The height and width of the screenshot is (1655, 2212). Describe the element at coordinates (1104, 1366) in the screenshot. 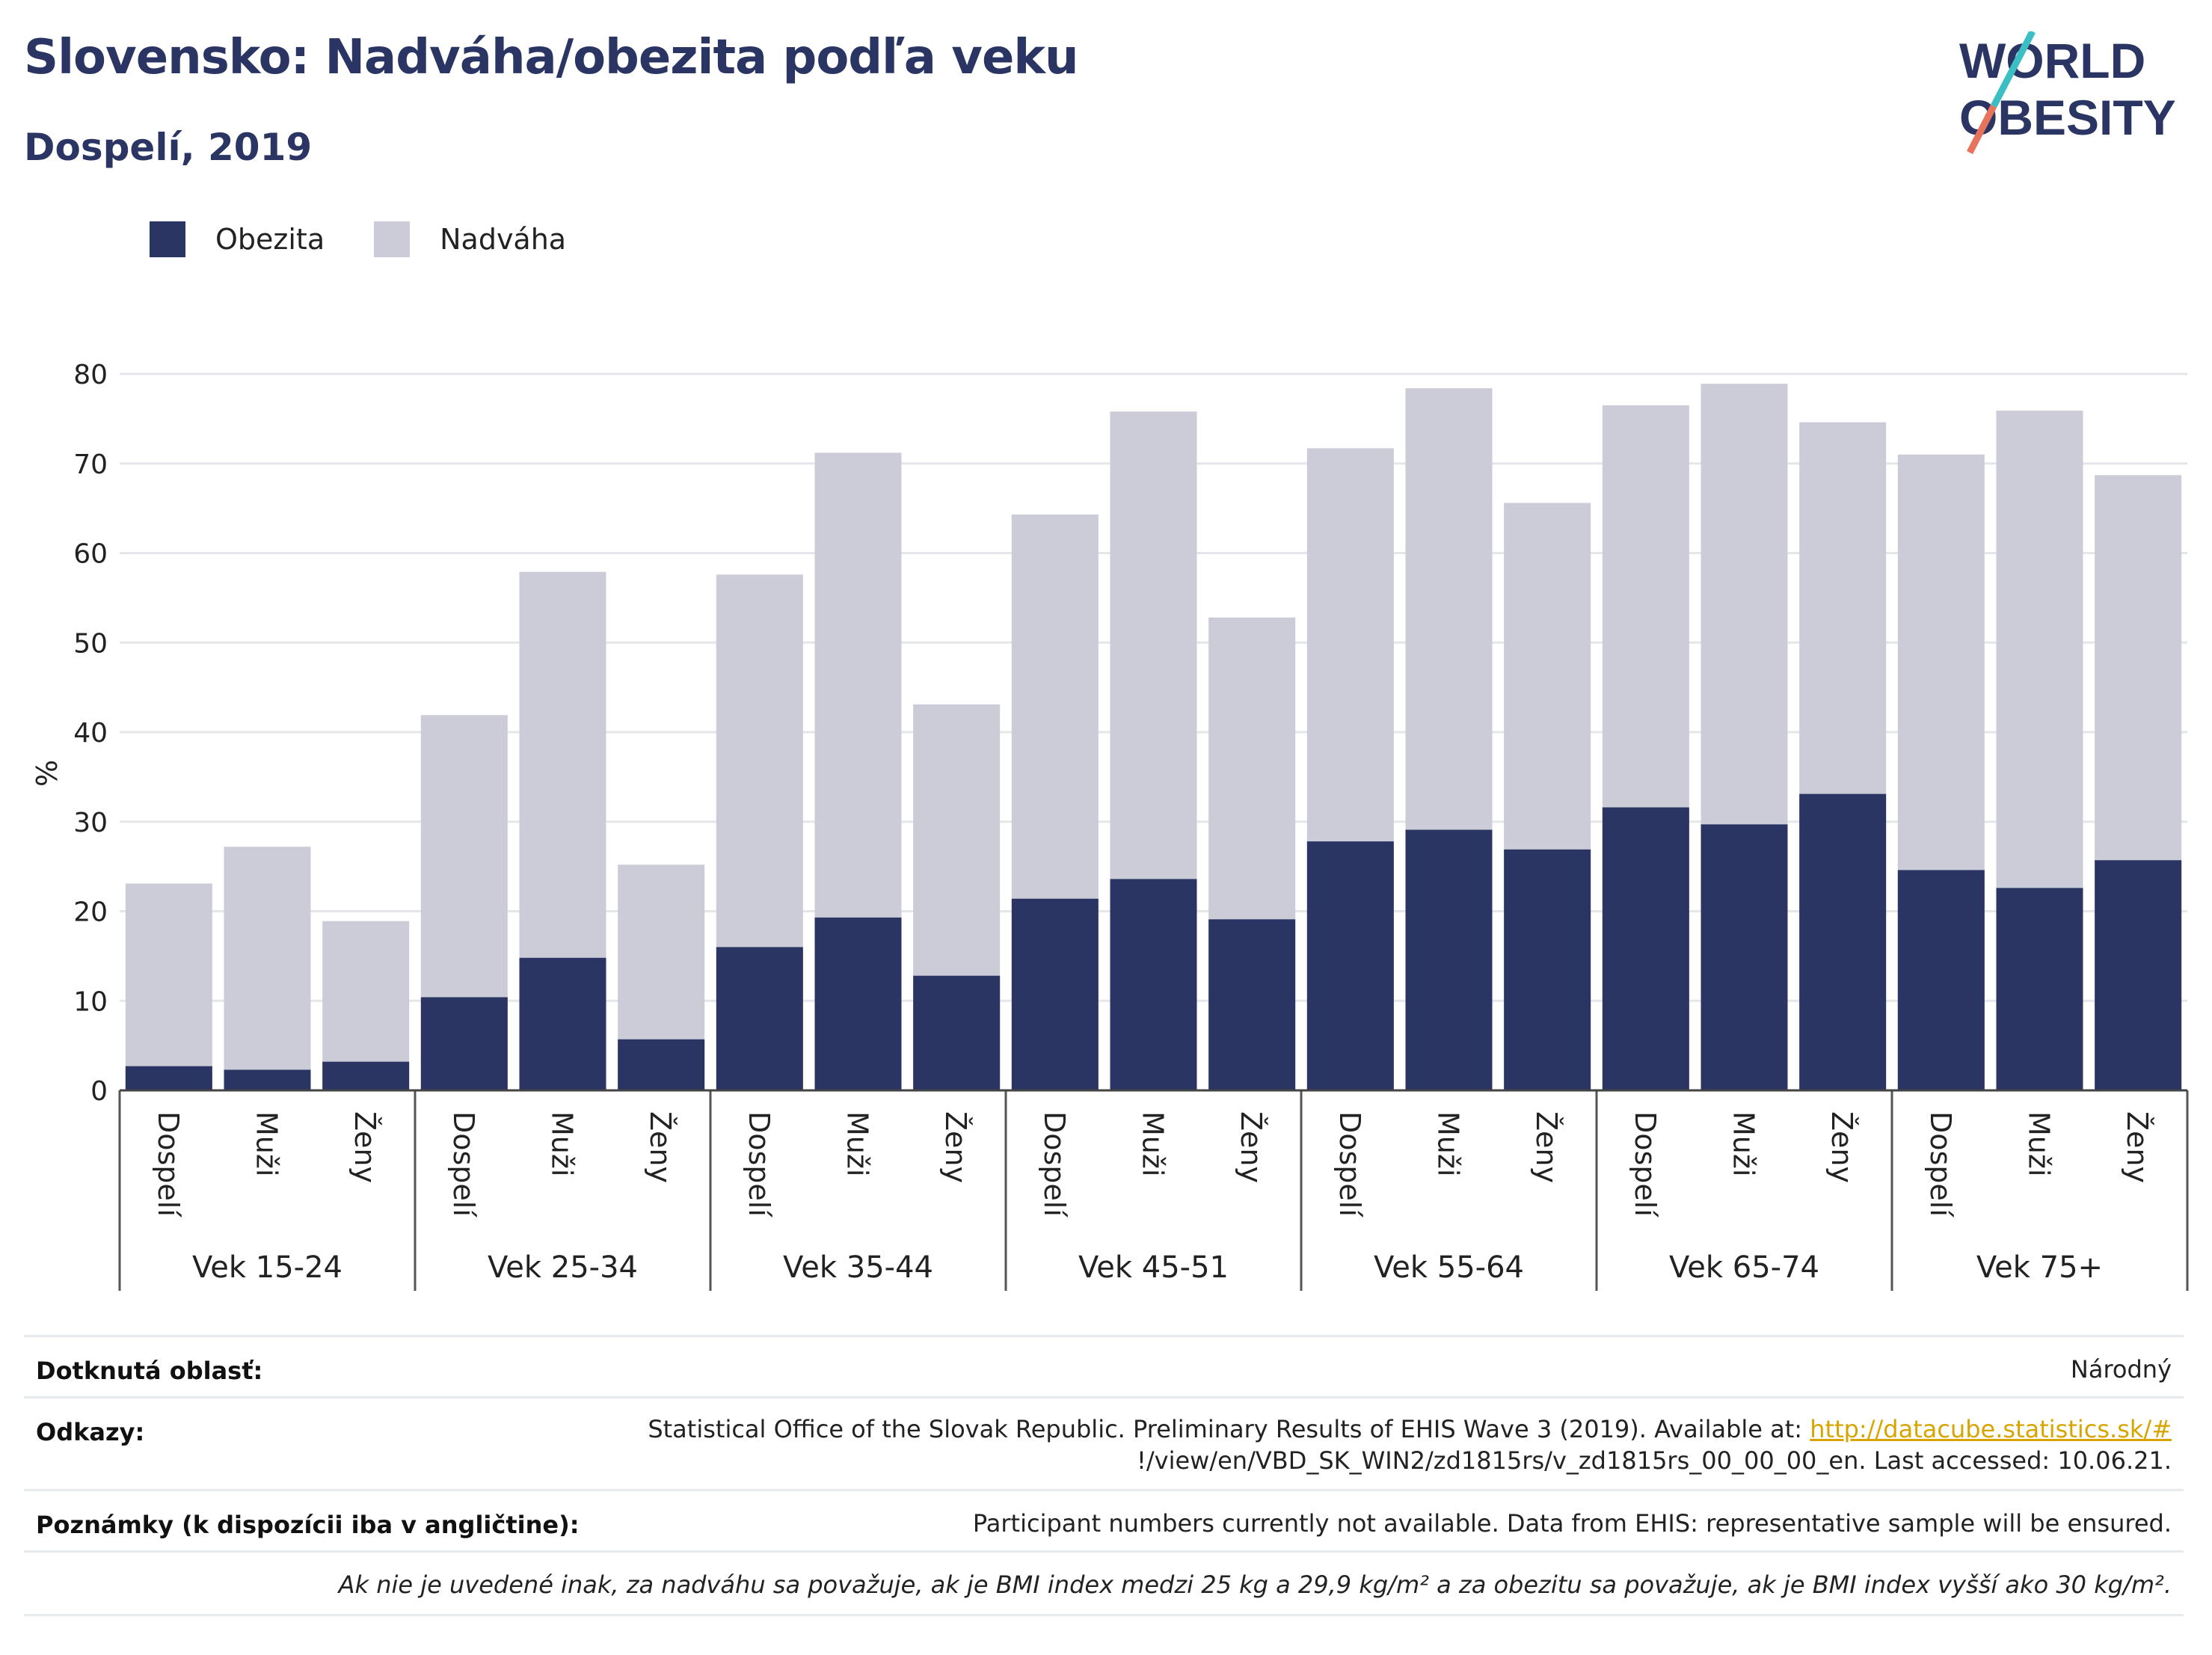

I see `info-row-area: Dotknutá oblasť: Národný` at that location.